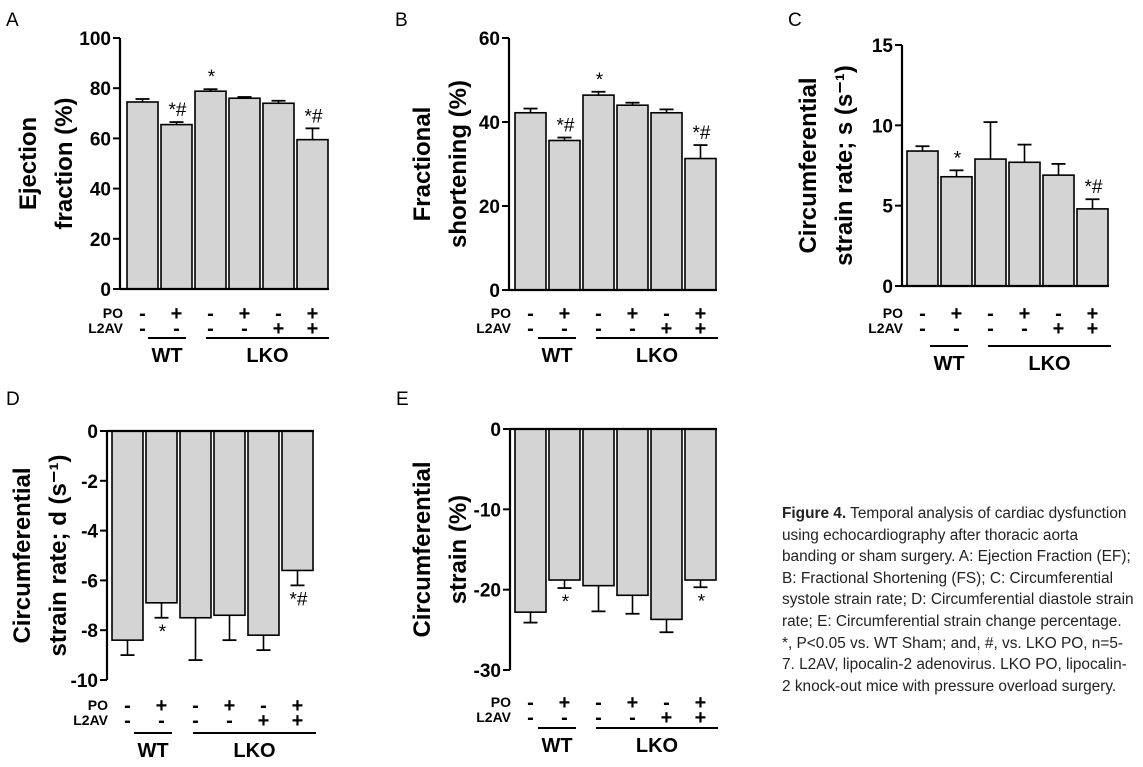  Describe the element at coordinates (530, 314) in the screenshot. I see `panel-B-po-sign-0: -` at that location.